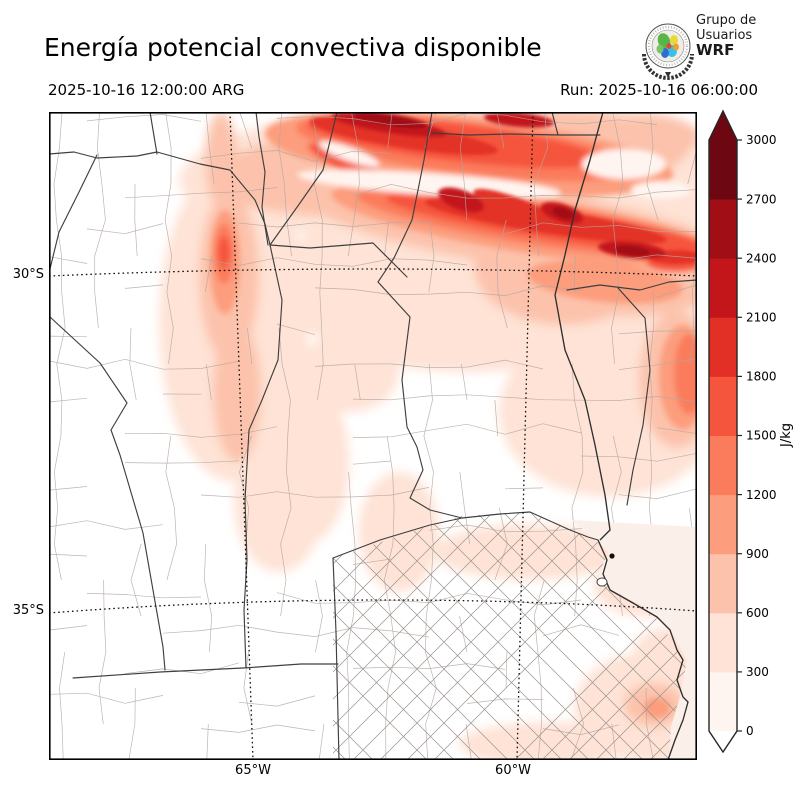  What do you see at coordinates (28, 274) in the screenshot?
I see `lat-axis-label: 30°S` at bounding box center [28, 274].